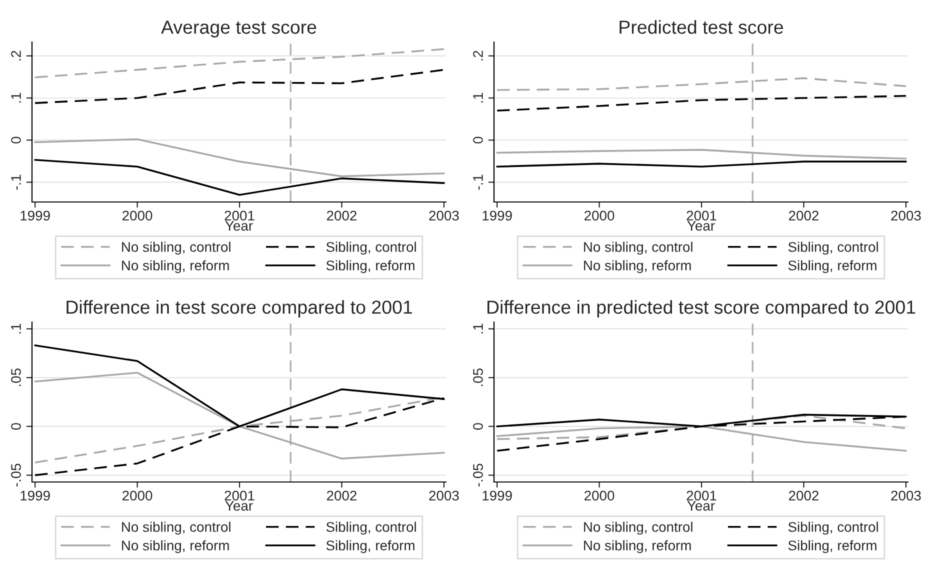 The width and height of the screenshot is (925, 570). What do you see at coordinates (239, 309) in the screenshot?
I see `chart-title: Difference in test score compared to 2001` at bounding box center [239, 309].